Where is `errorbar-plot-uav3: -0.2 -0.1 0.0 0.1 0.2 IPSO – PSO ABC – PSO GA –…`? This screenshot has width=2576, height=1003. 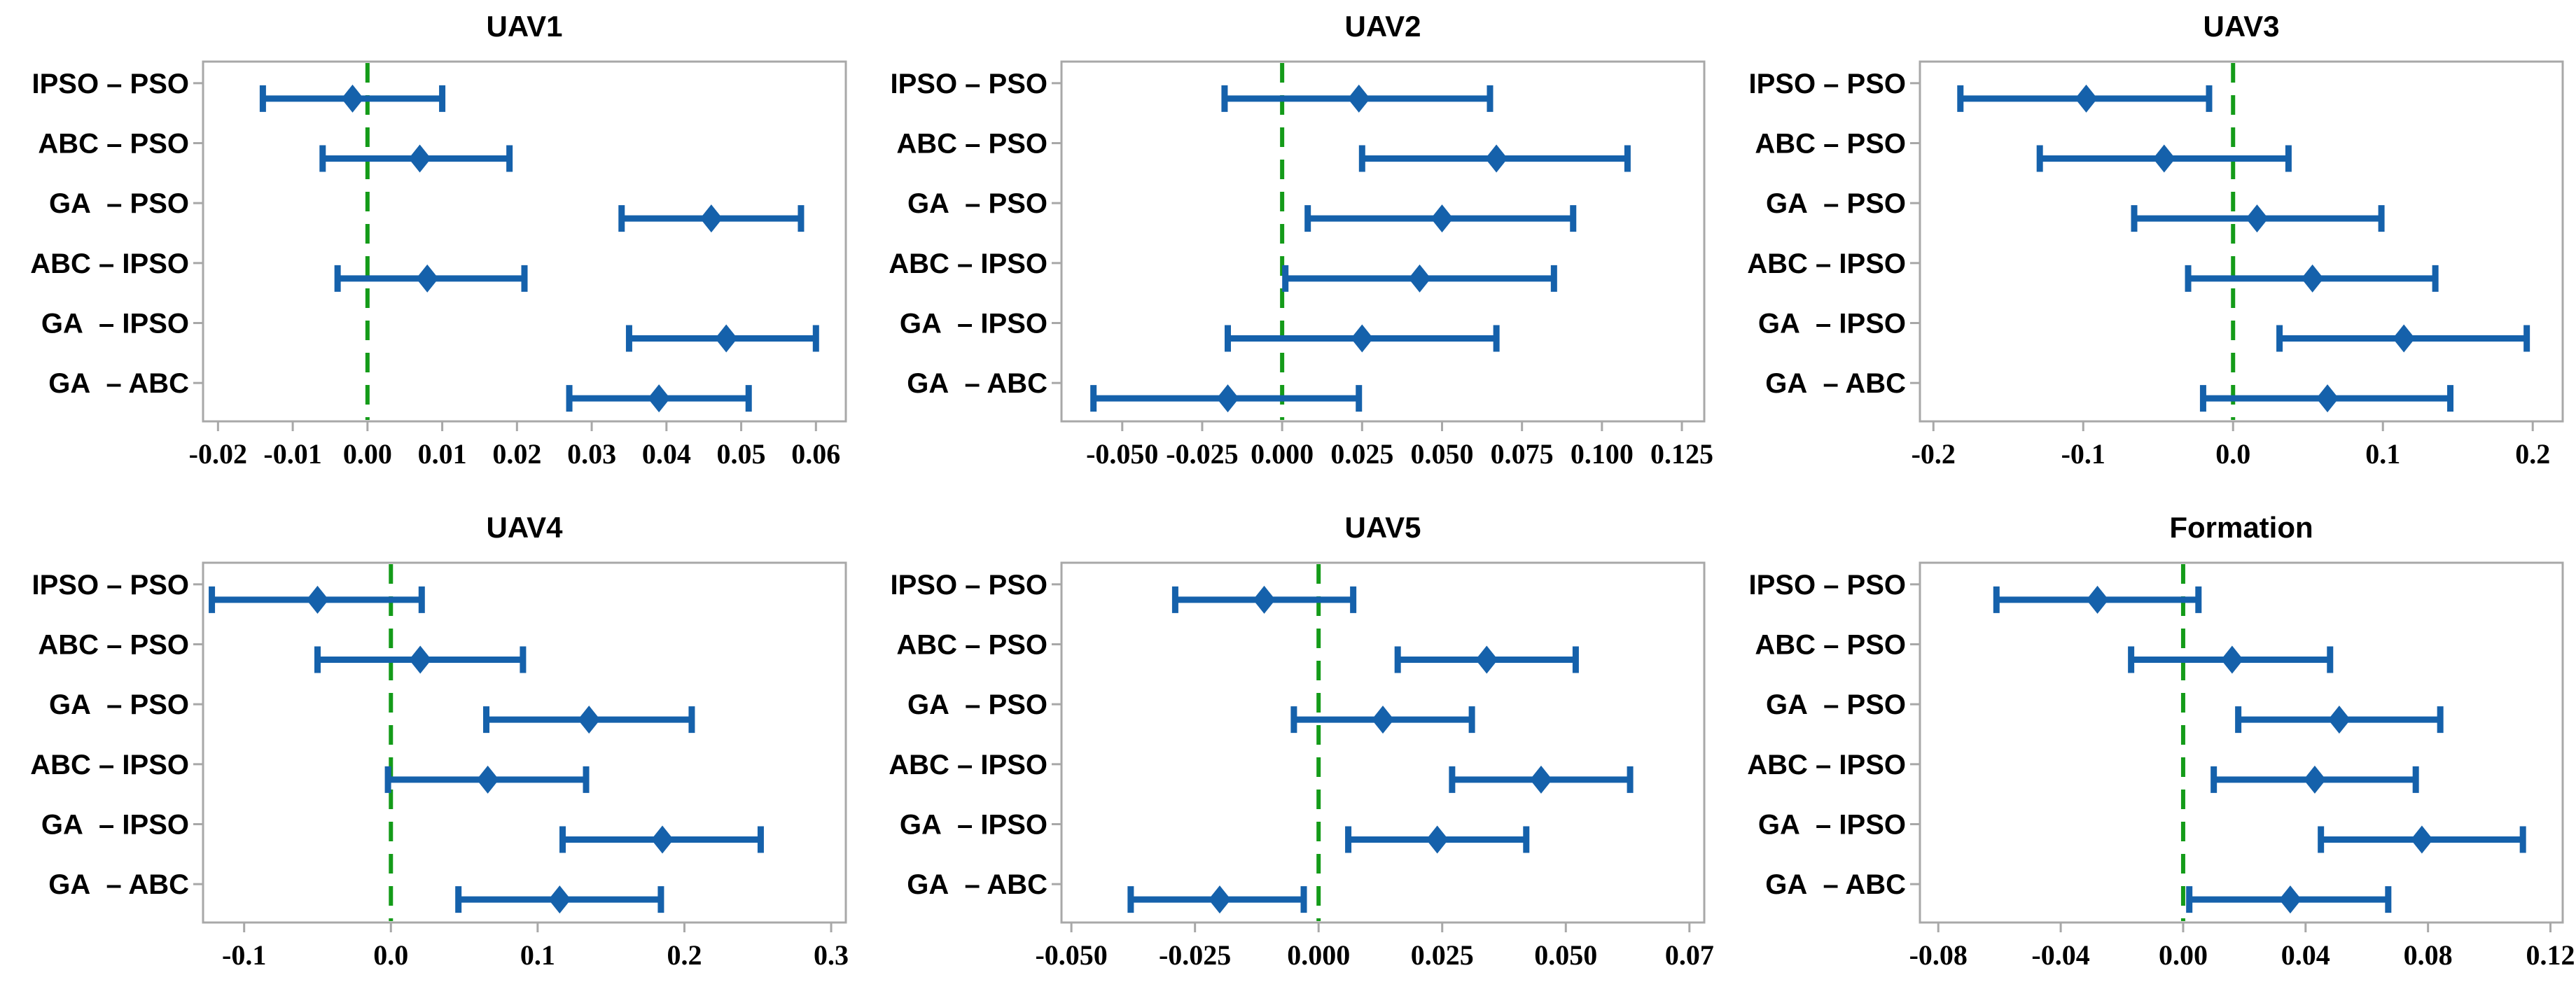
errorbar-plot-uav3: -0.2 -0.1 0.0 0.1 0.2 IPSO – PSO ABC – PSO GA –… is located at coordinates (2155, 265).